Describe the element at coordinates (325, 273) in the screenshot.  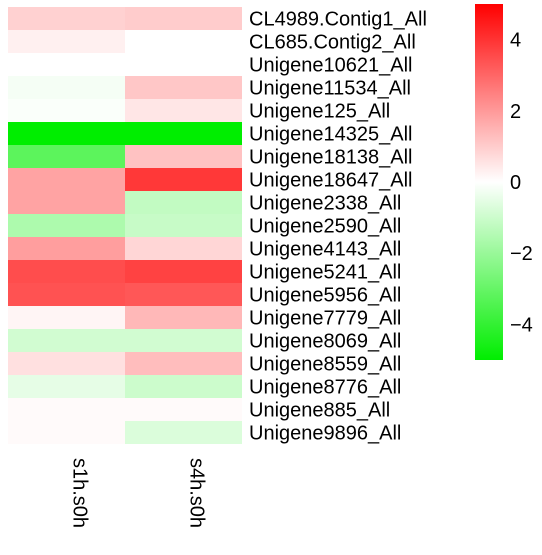
I see `row-label: Unigene5241_All` at that location.